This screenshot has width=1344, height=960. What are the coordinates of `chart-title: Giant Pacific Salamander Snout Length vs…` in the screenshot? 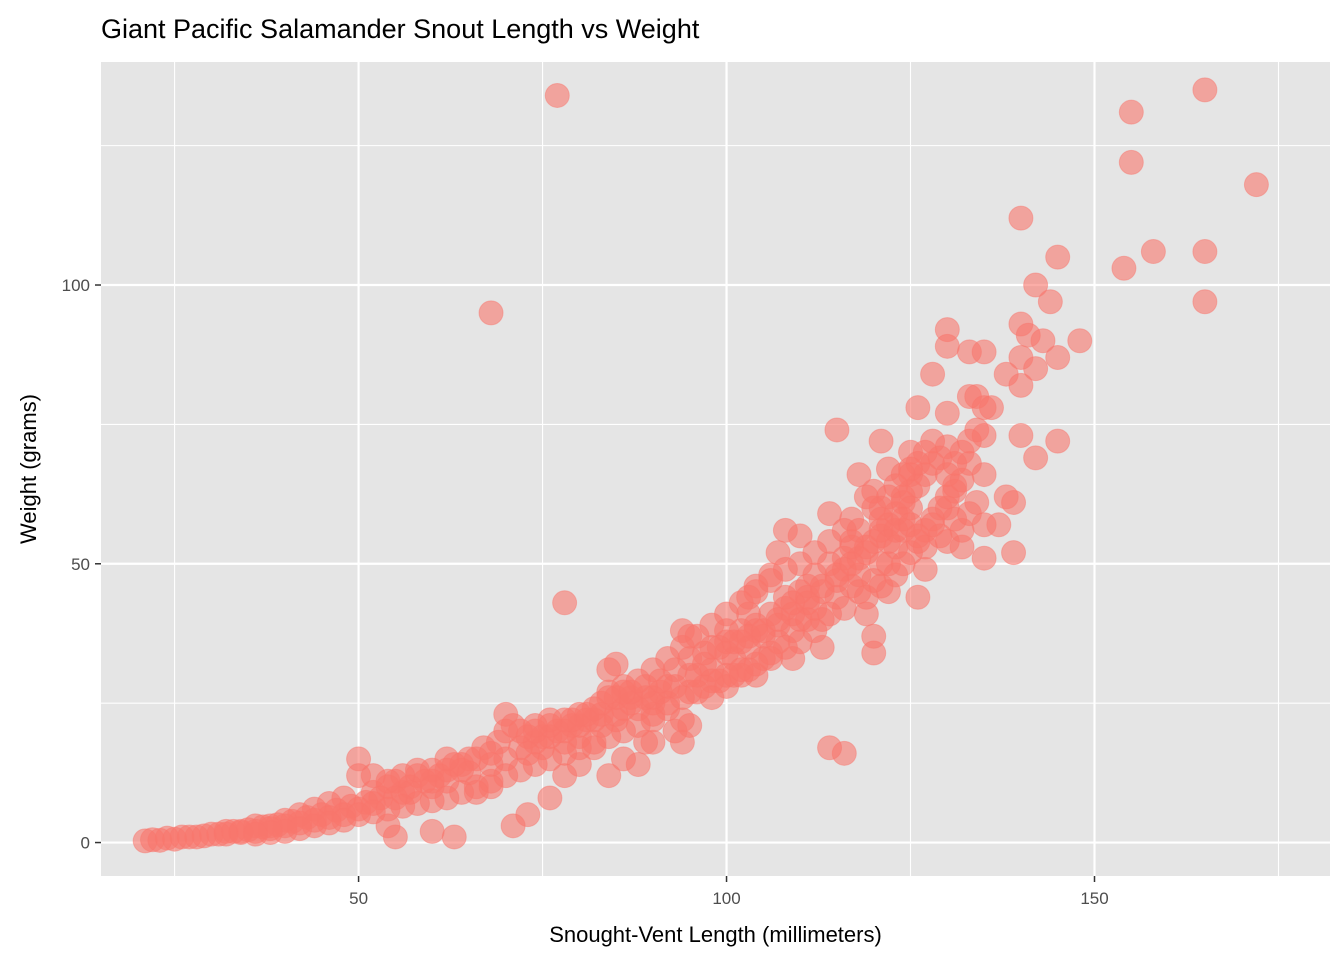 It's located at (400, 29).